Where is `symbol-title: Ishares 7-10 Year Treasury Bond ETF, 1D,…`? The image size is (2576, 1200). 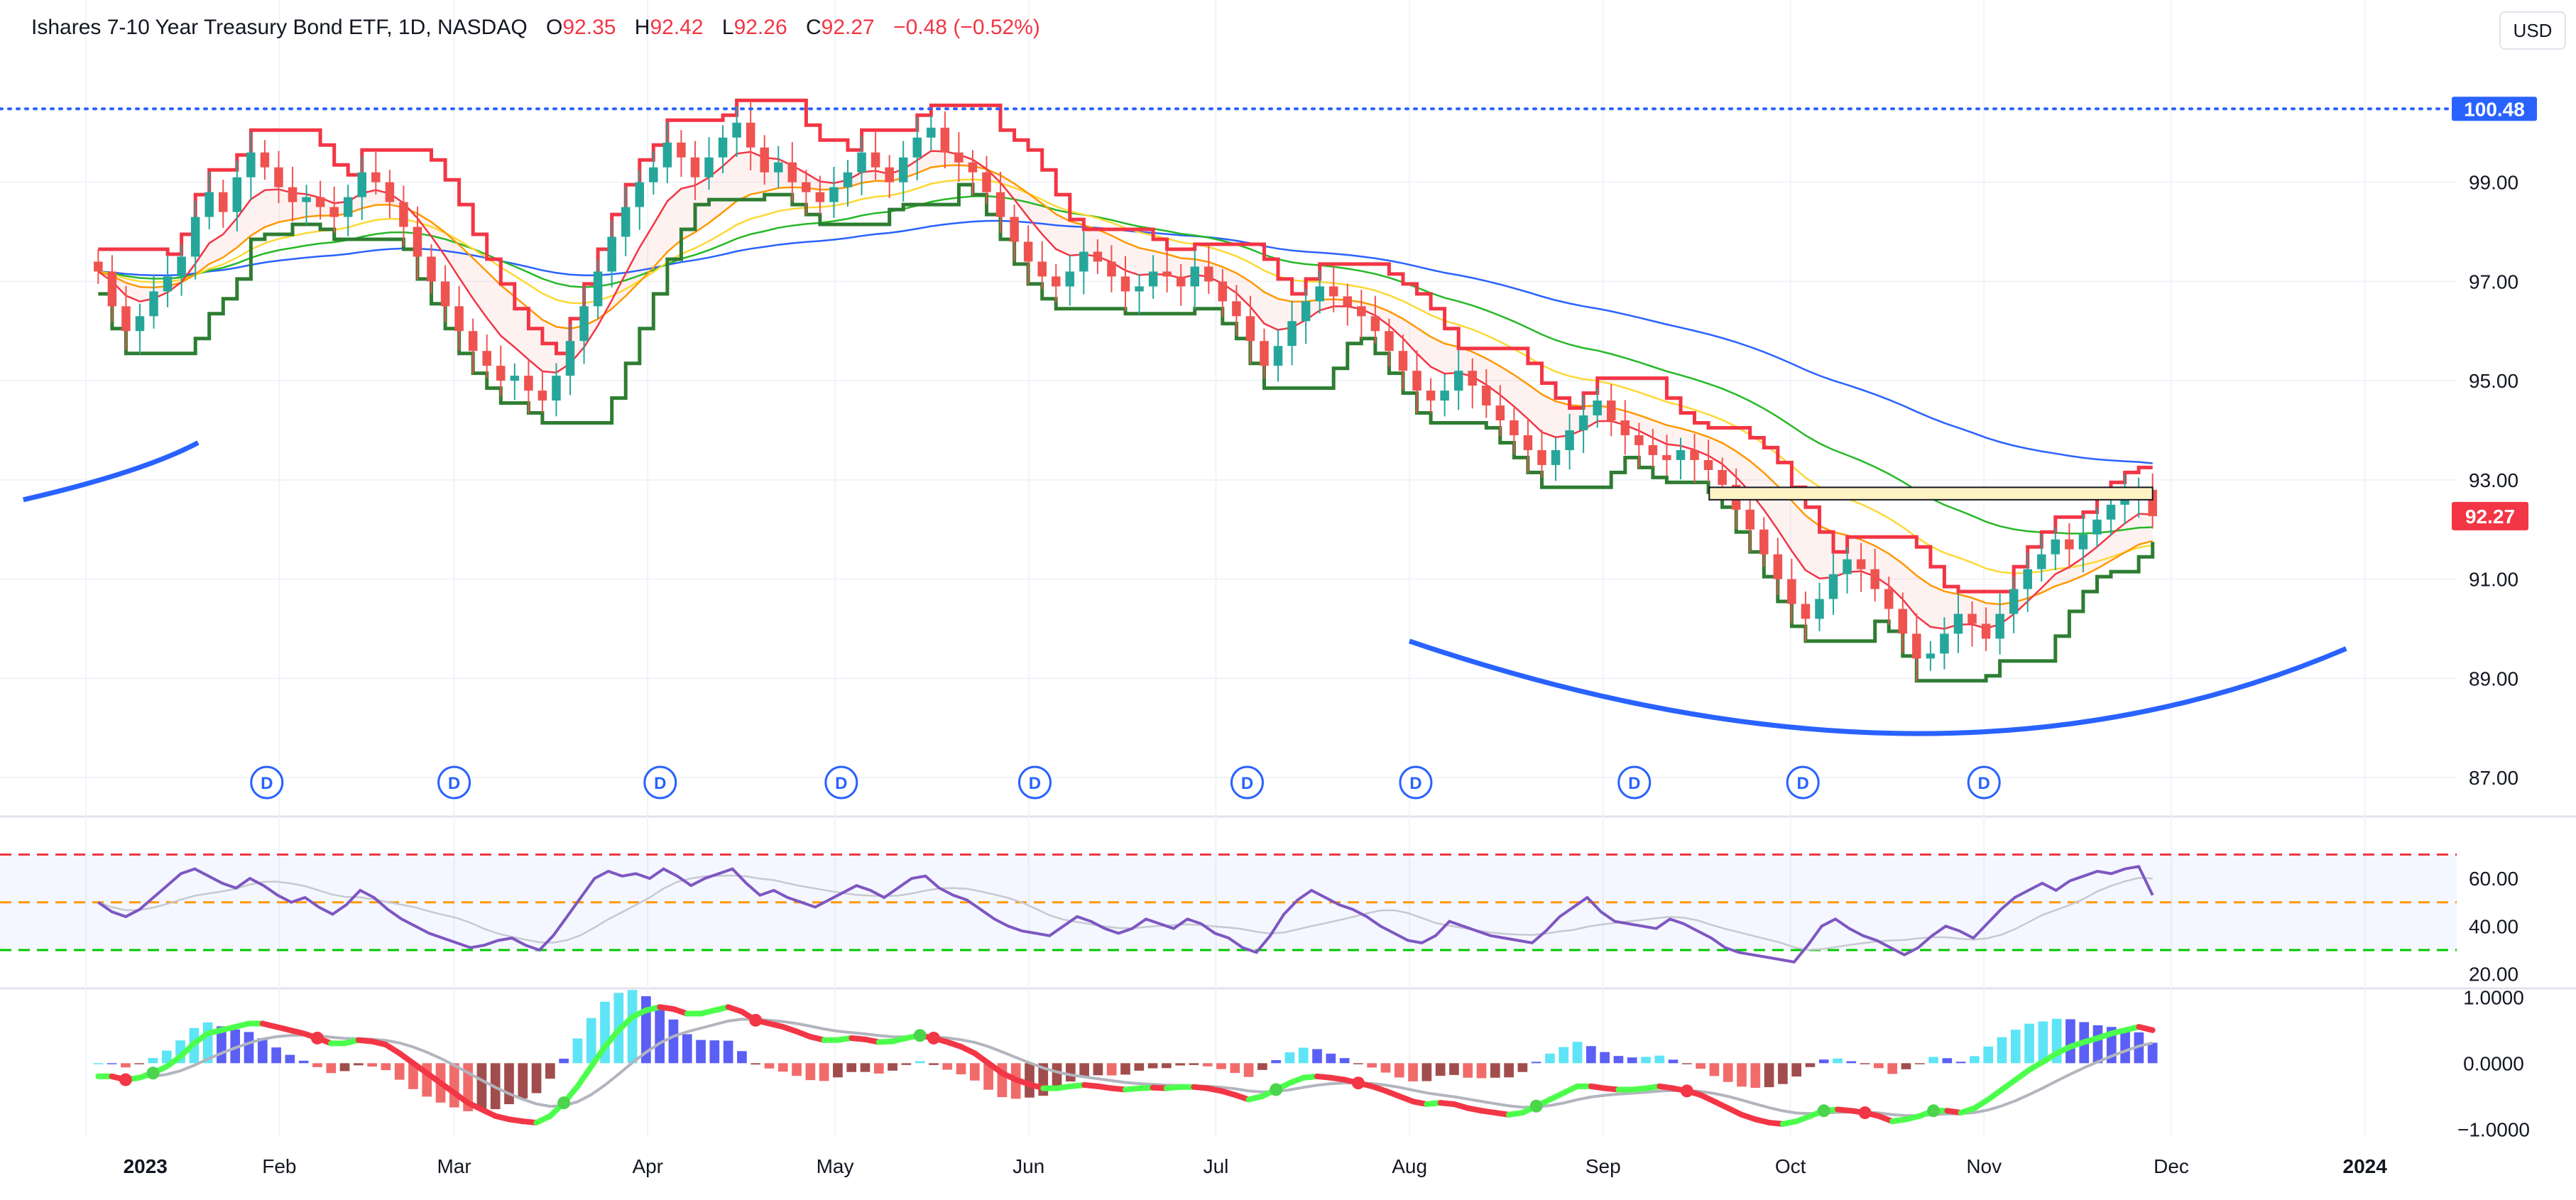 symbol-title: Ishares 7-10 Year Treasury Bond ETF, 1D,… is located at coordinates (279, 28).